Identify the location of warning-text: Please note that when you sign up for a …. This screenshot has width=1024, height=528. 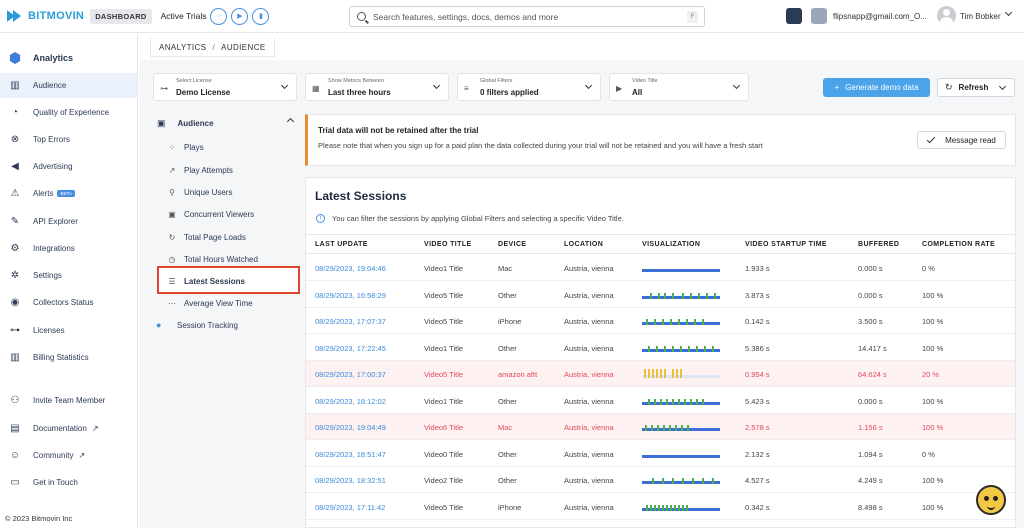
(540, 145).